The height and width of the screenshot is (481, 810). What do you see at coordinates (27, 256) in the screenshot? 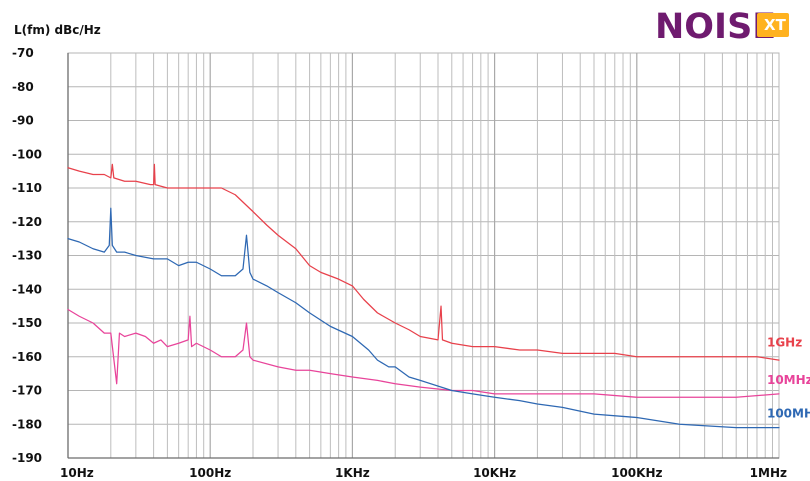
I see `y-tick-label: -130` at bounding box center [27, 256].